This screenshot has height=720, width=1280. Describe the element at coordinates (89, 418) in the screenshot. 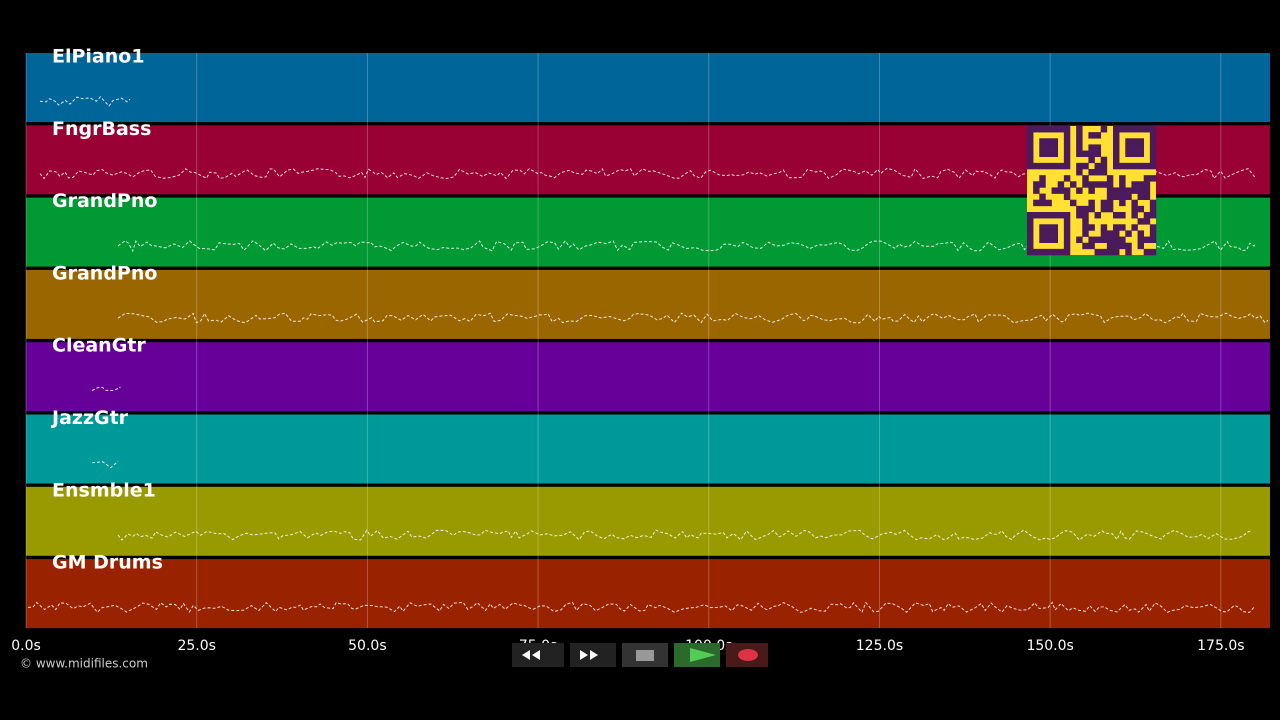

I see `track-name: JazzGtr` at that location.